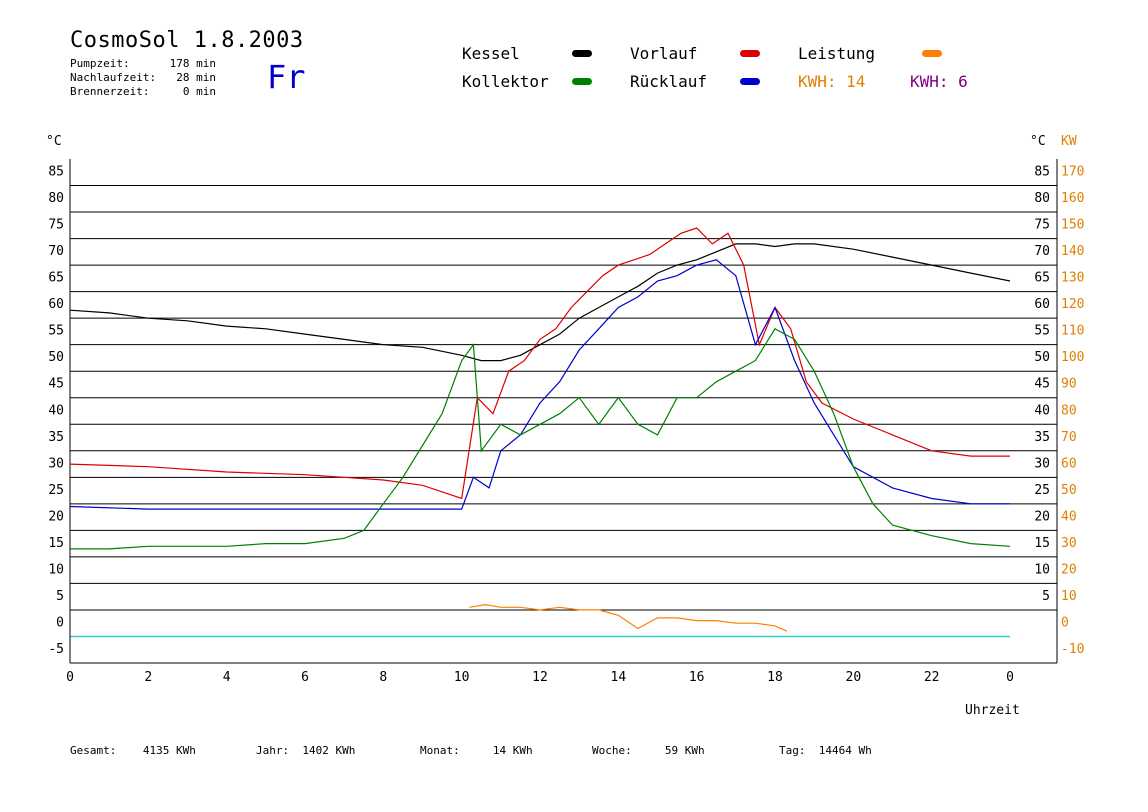 The height and width of the screenshot is (812, 1148). What do you see at coordinates (476, 750) in the screenshot?
I see `footer-monat: Monat: 14 KWh` at bounding box center [476, 750].